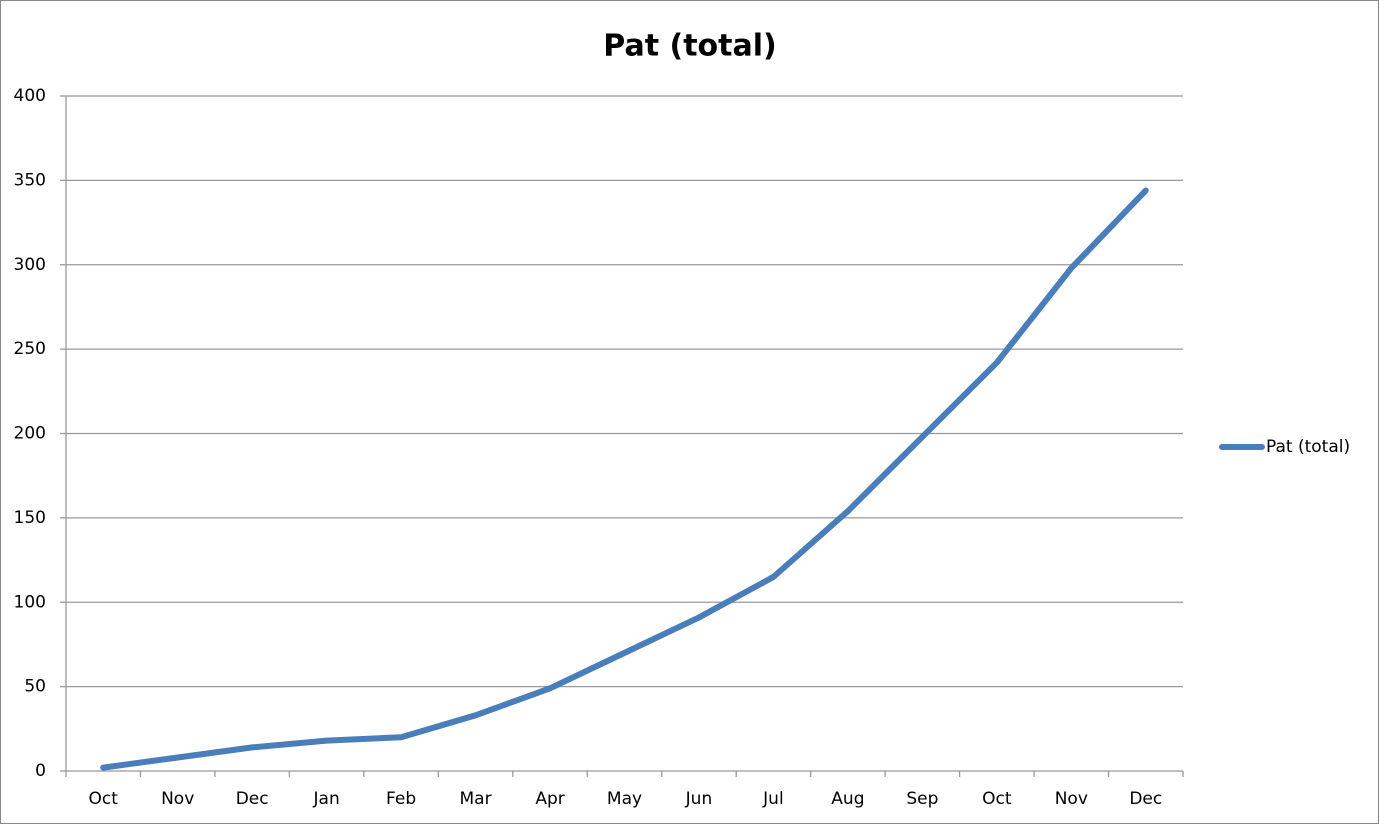  I want to click on y-tick-label: 50, so click(35, 687).